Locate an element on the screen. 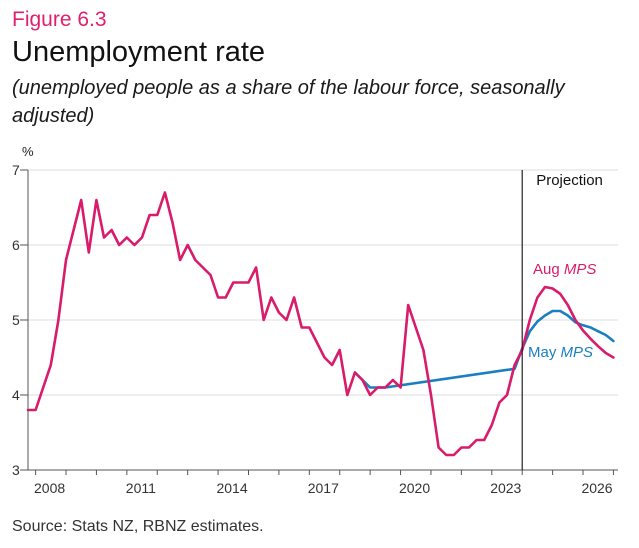 The width and height of the screenshot is (639, 548). source-note: Source: Stats NZ, RBNZ estimates. is located at coordinates (138, 526).